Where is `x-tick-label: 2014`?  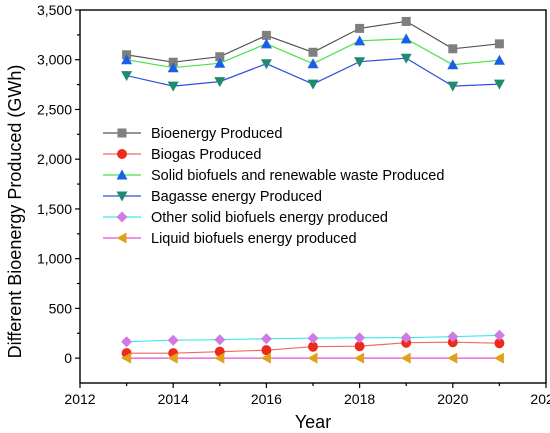 x-tick-label: 2014 is located at coordinates (173, 399).